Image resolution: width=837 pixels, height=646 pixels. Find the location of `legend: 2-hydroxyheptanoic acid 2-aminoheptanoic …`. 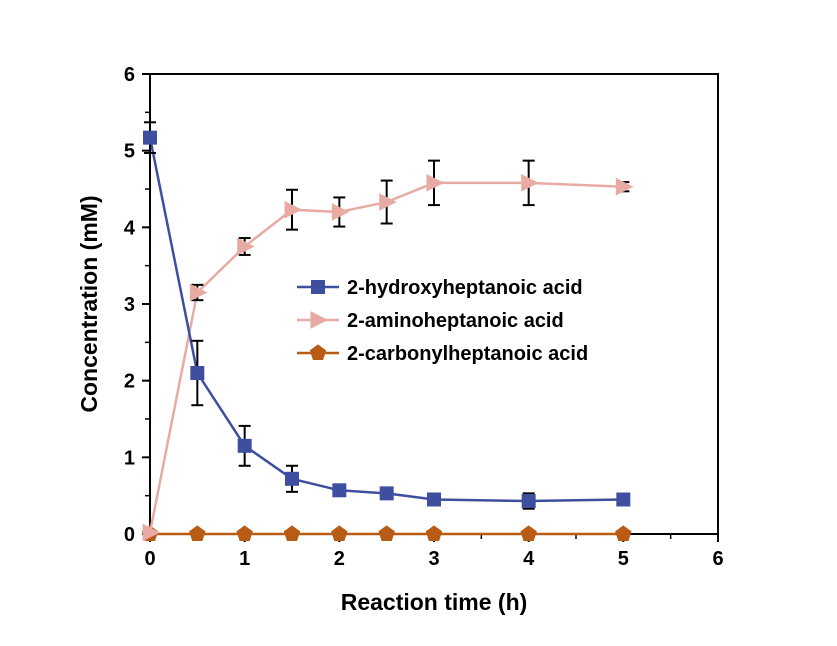

legend: 2-hydroxyheptanoic acid 2-aminoheptanoic … is located at coordinates (442, 321).